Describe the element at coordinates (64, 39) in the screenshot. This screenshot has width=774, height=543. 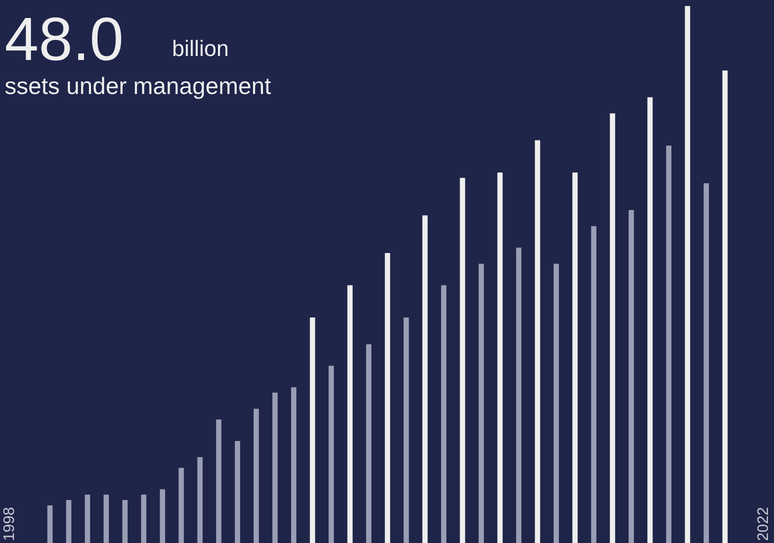
I see `chart-title: 48.0` at that location.